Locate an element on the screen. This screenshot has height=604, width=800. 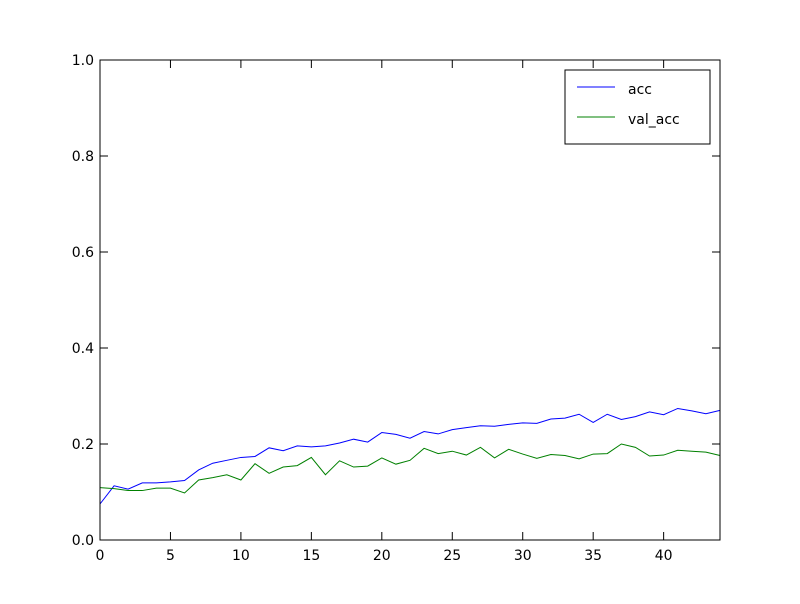
legend-box is located at coordinates (637, 107).